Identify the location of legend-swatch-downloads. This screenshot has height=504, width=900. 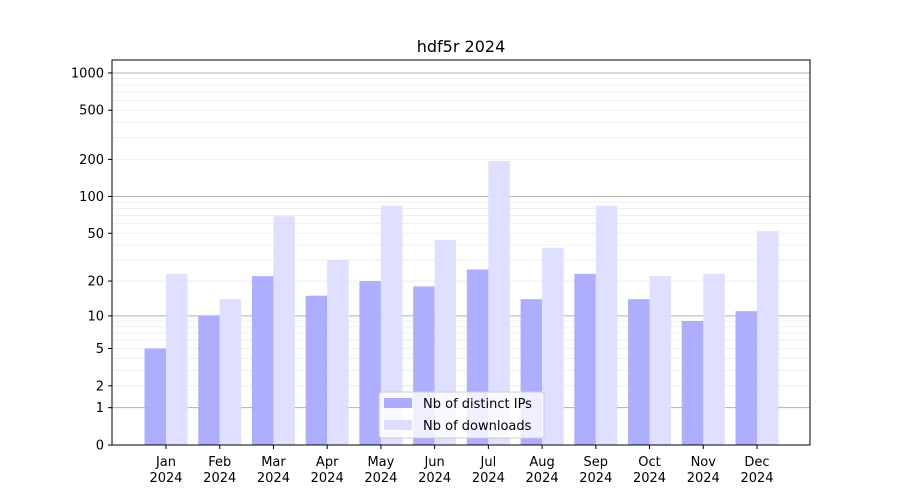
(398, 425).